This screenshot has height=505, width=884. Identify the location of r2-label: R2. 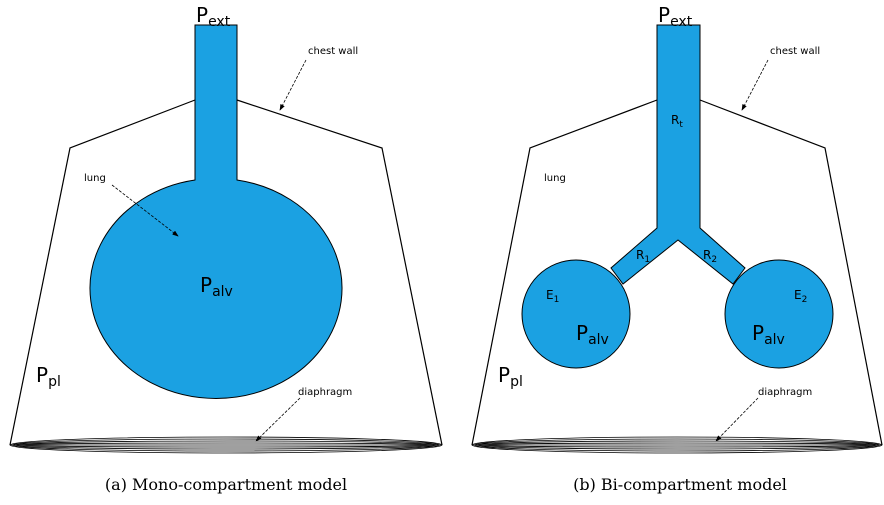
(710, 256).